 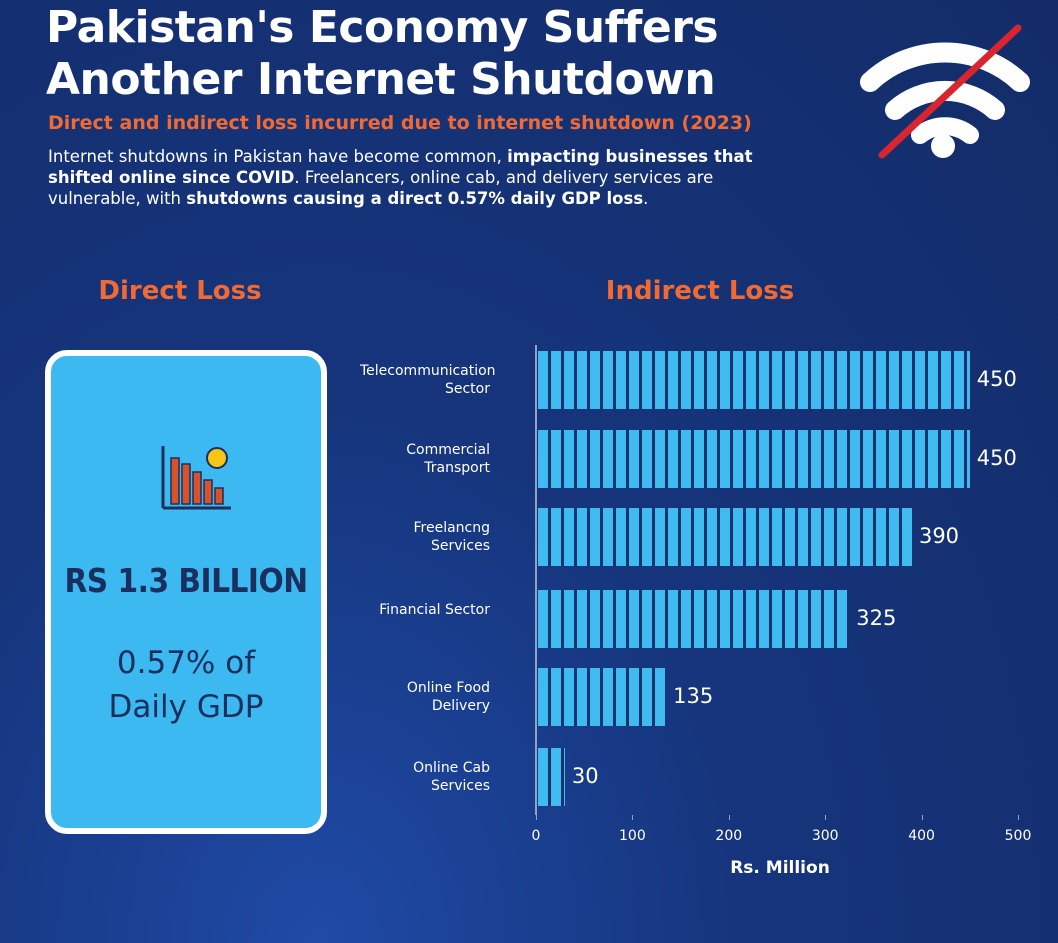 I want to click on direct-loss-value: RS 1.3 BILLION, so click(x=186, y=580).